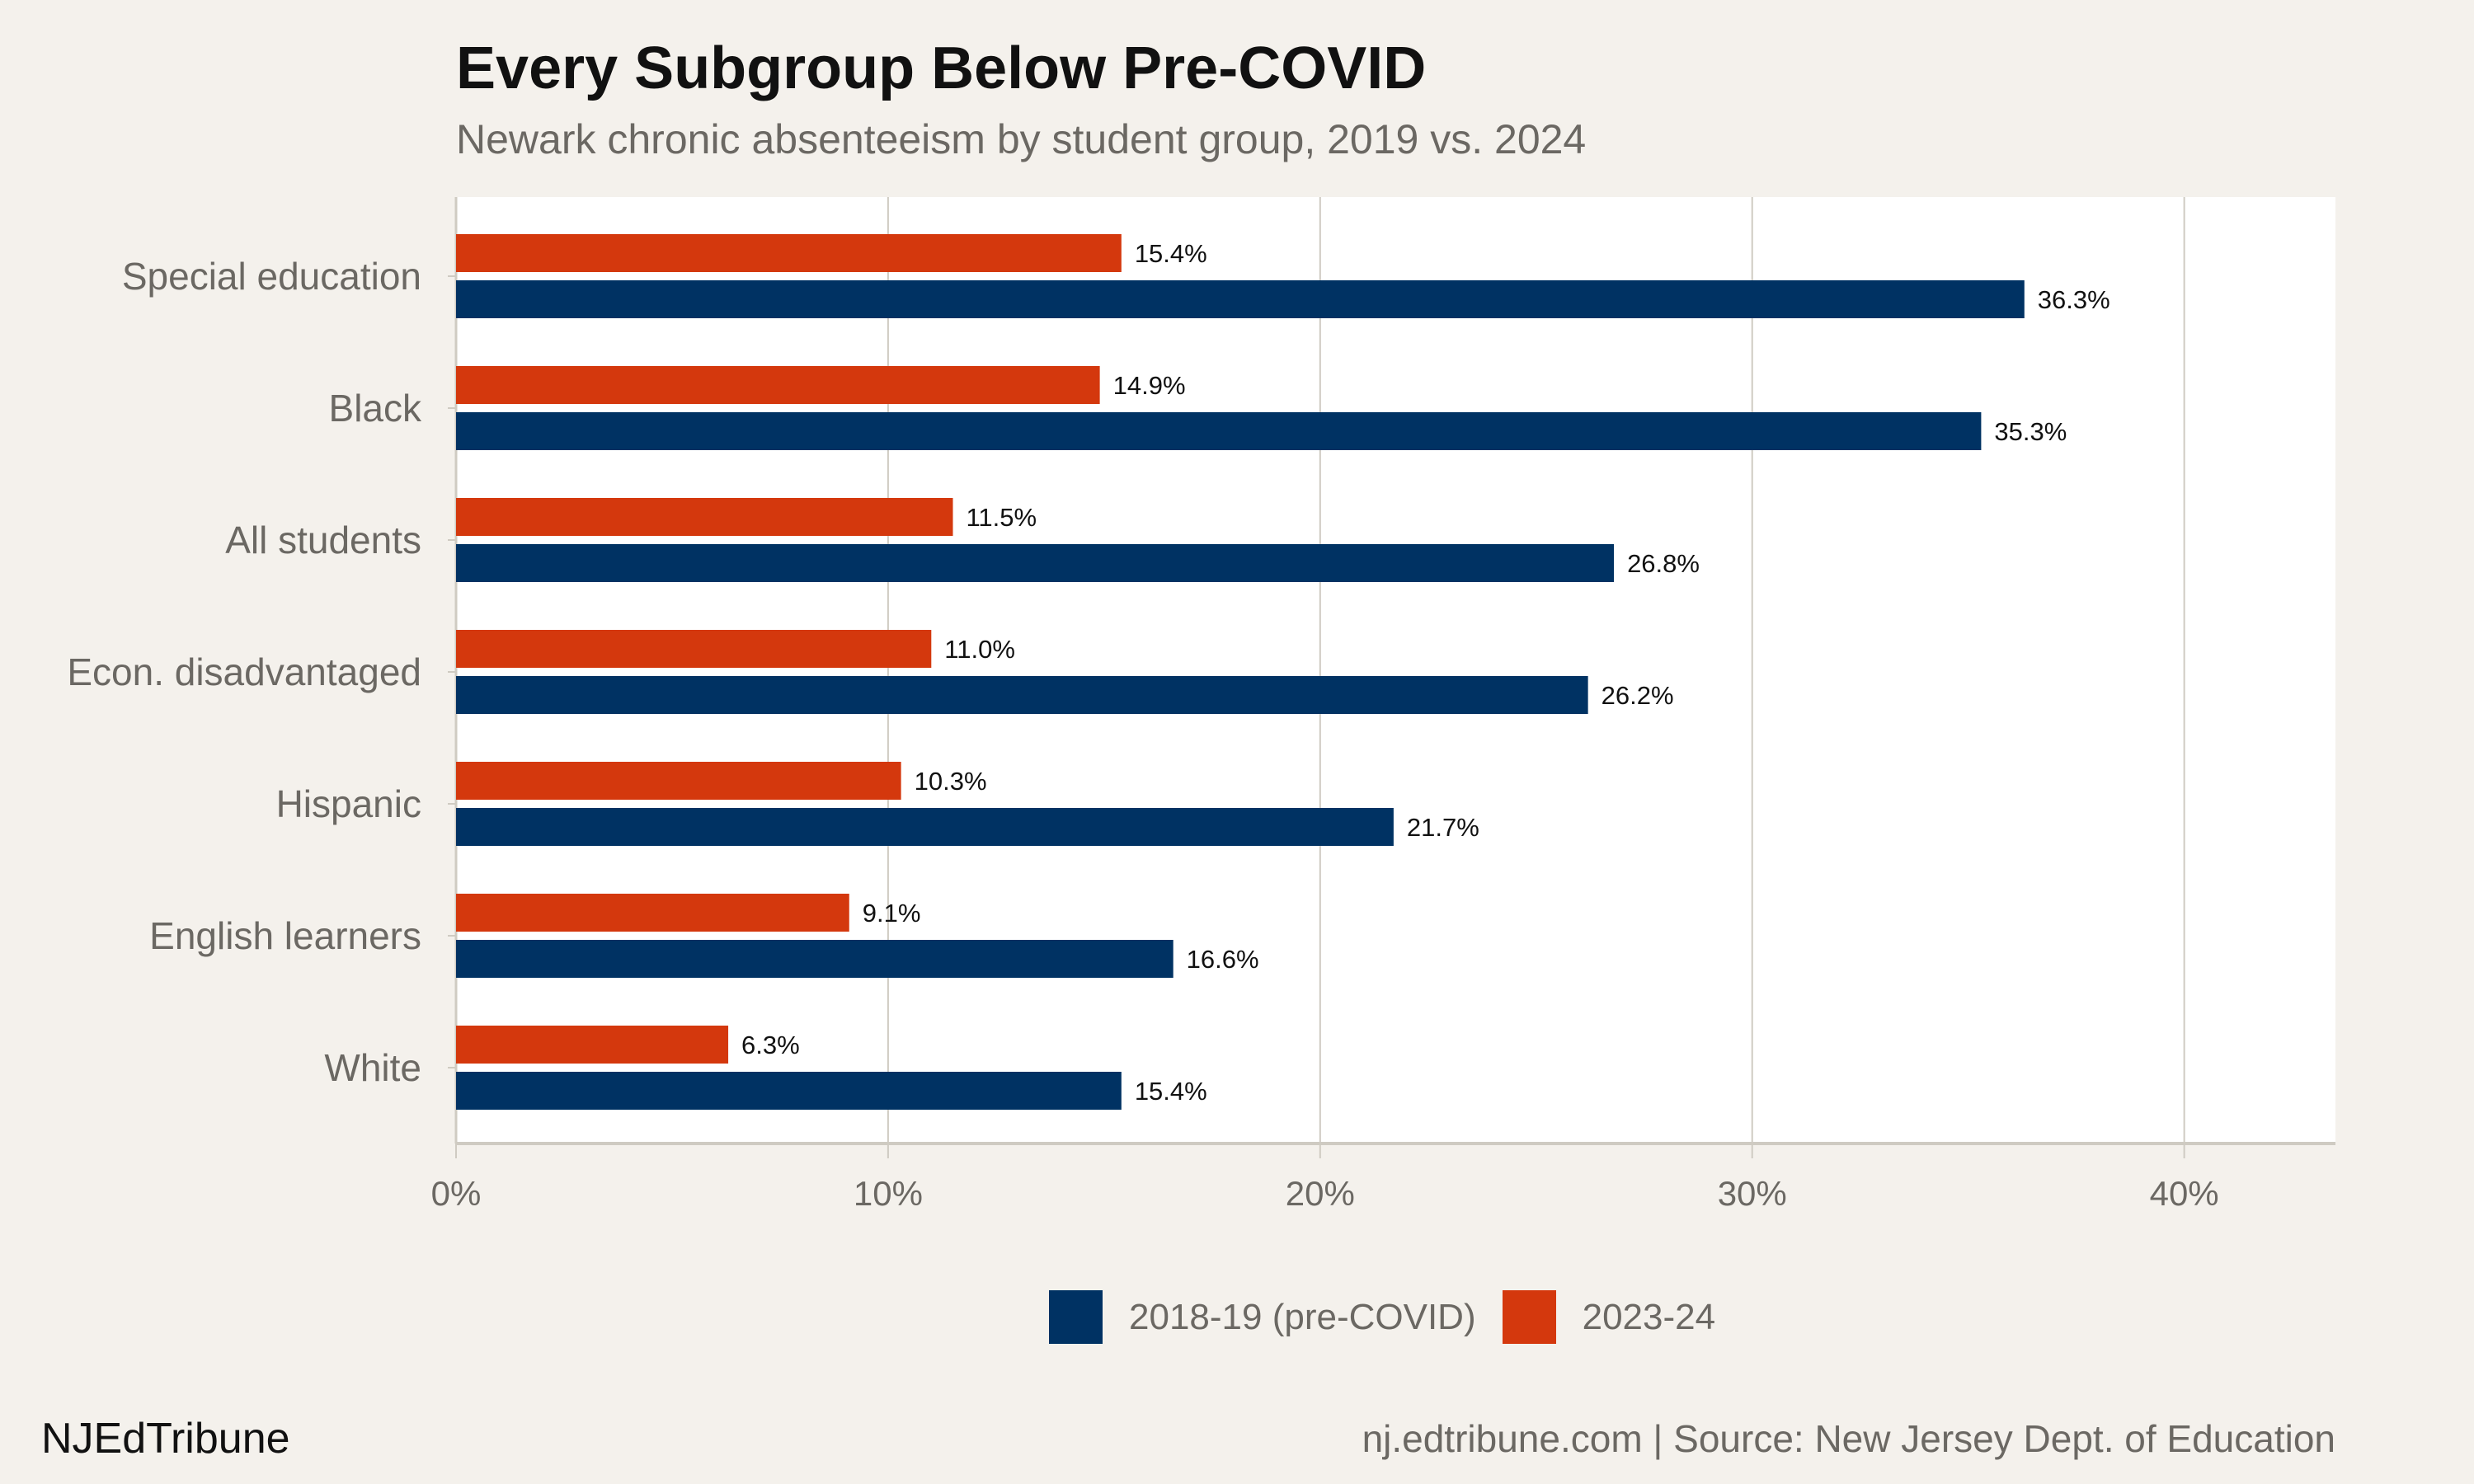 The image size is (2474, 1484). What do you see at coordinates (2184, 1193) in the screenshot?
I see `x-tick-label: 40%` at bounding box center [2184, 1193].